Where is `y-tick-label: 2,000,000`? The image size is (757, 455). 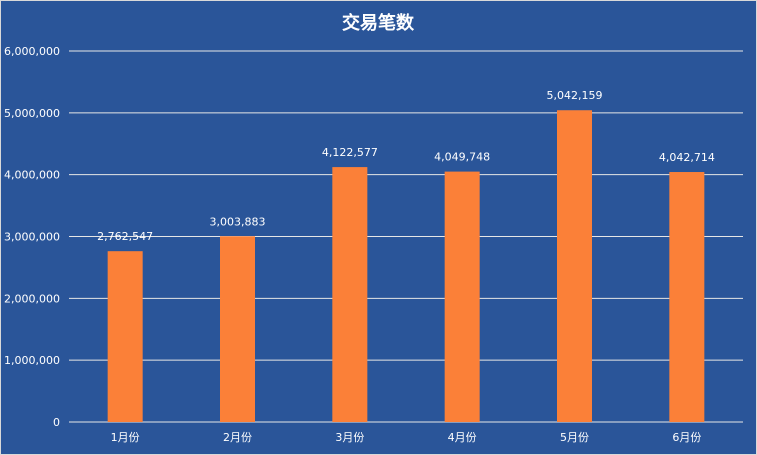 y-tick-label: 2,000,000 is located at coordinates (32, 298).